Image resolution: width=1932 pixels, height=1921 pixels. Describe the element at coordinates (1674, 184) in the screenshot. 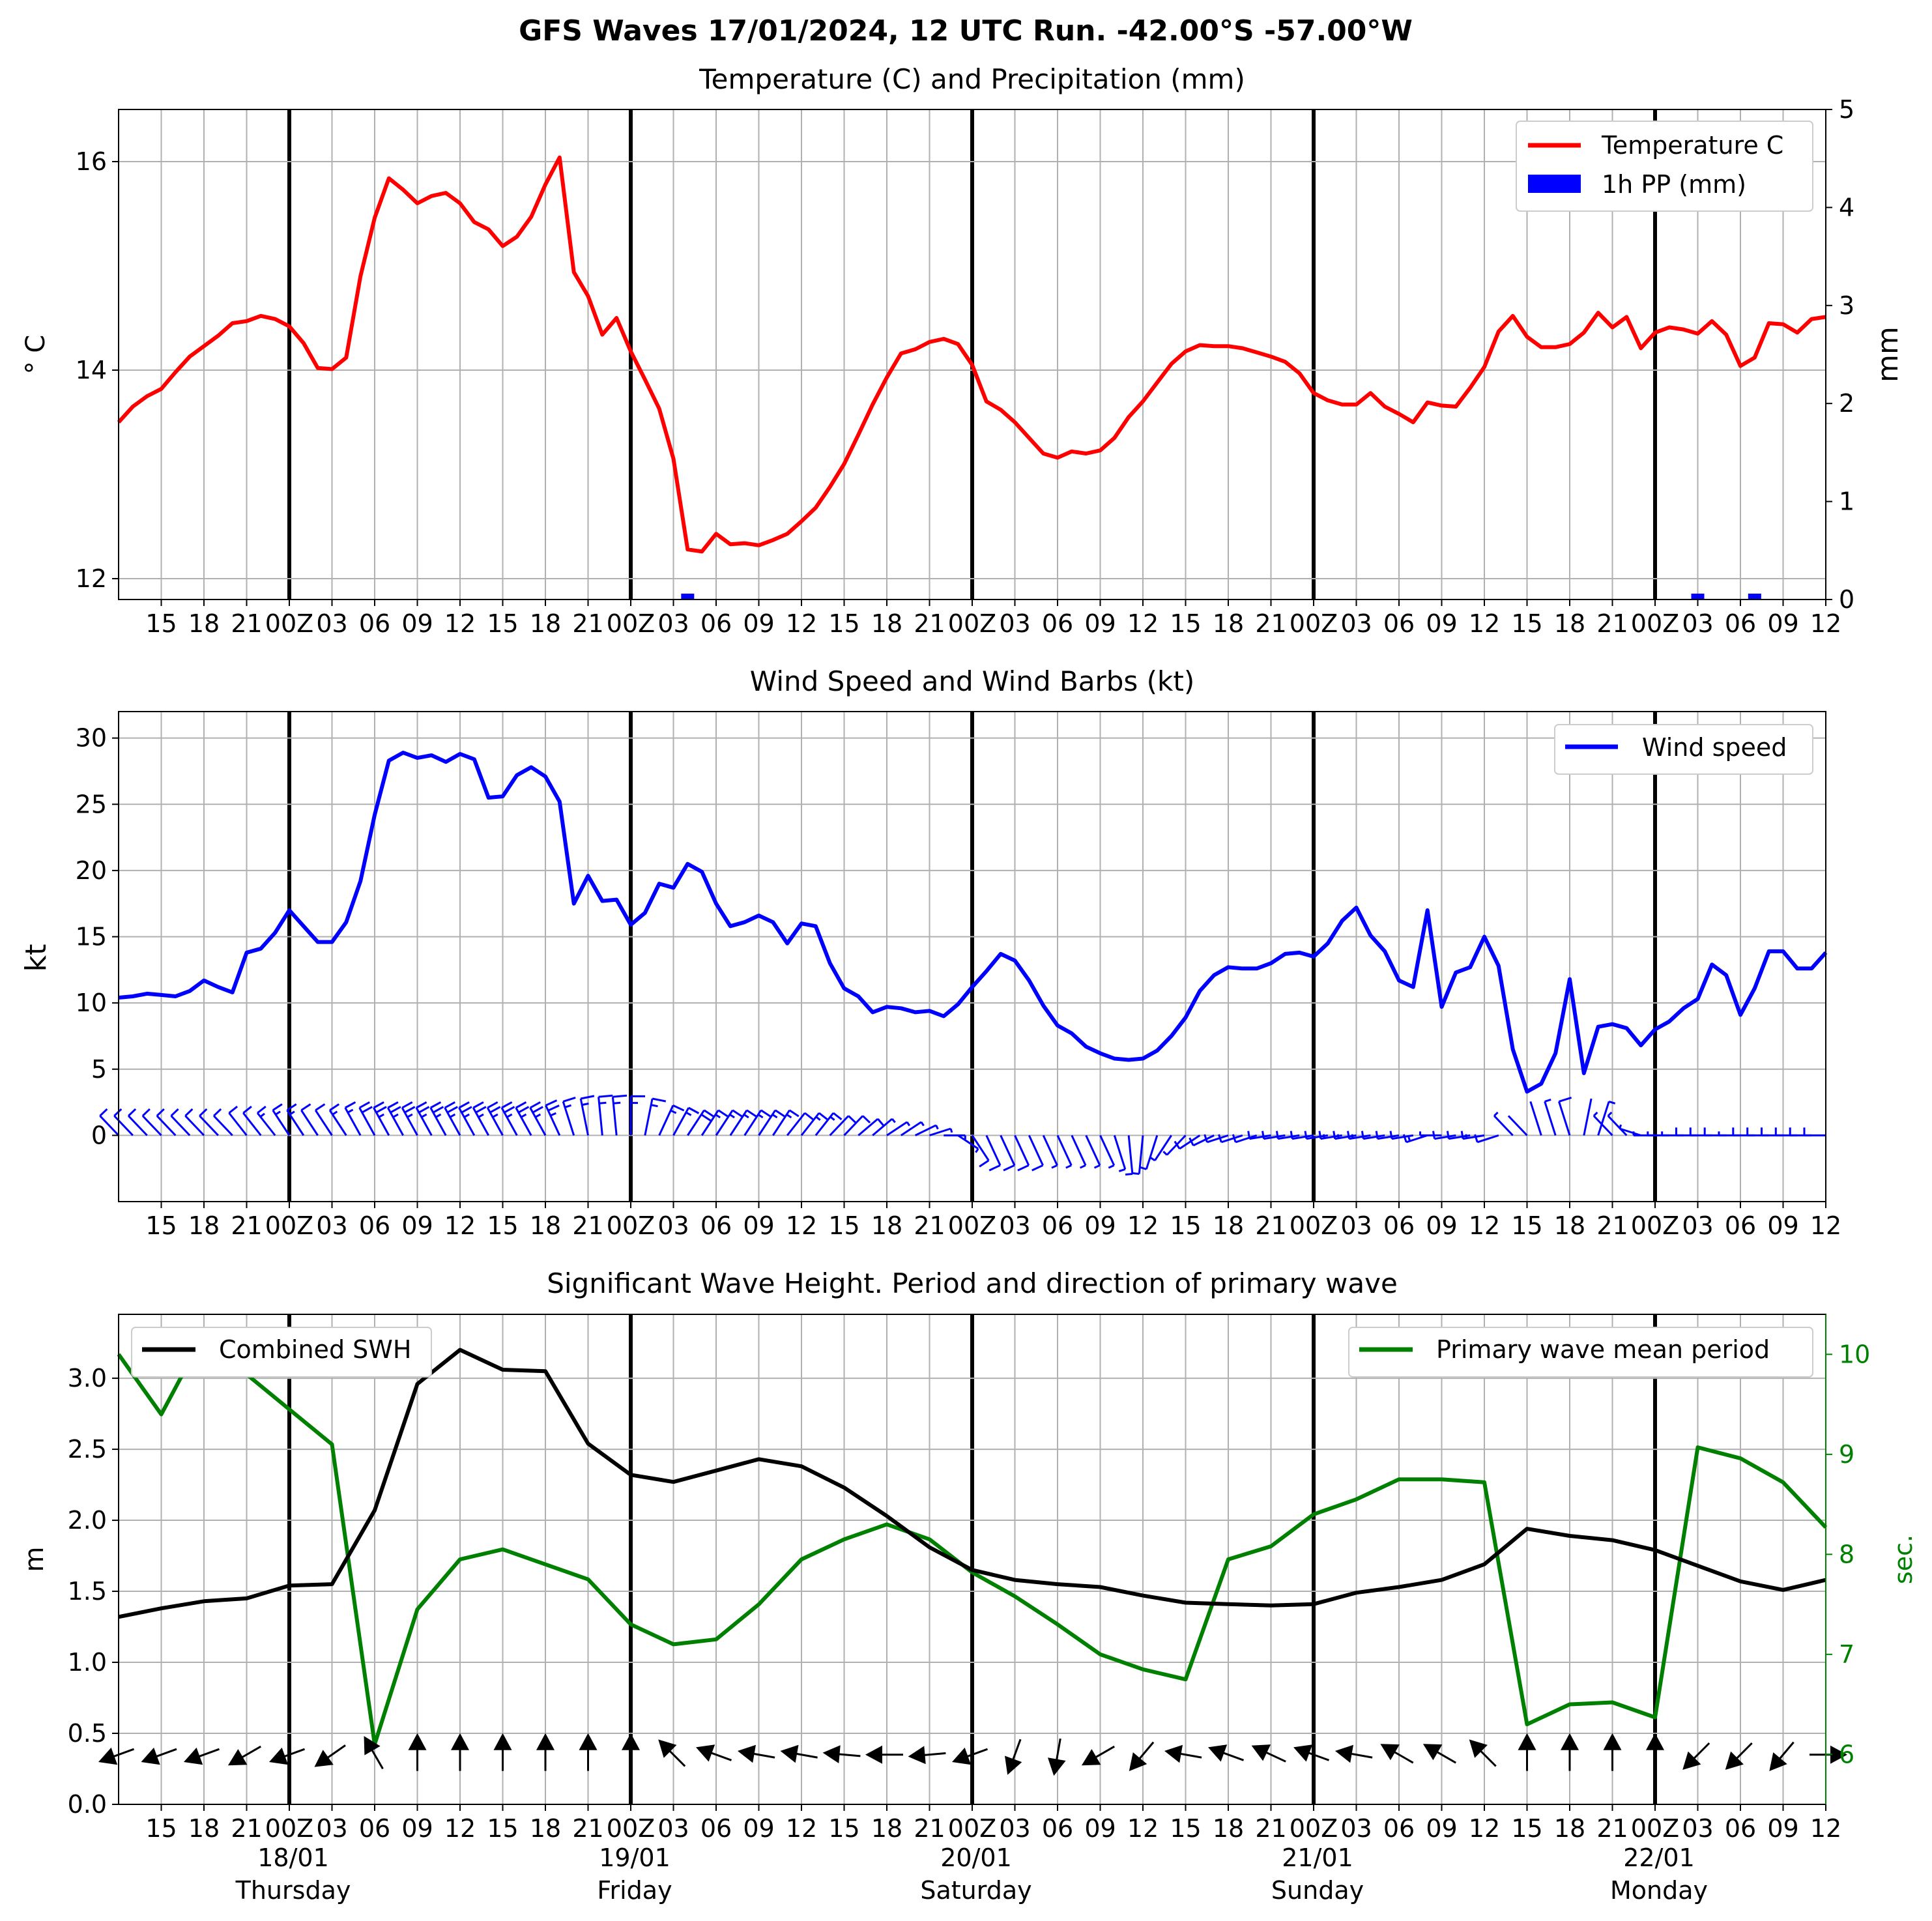

I see `legend-precip-label: 1h PP (mm)` at that location.